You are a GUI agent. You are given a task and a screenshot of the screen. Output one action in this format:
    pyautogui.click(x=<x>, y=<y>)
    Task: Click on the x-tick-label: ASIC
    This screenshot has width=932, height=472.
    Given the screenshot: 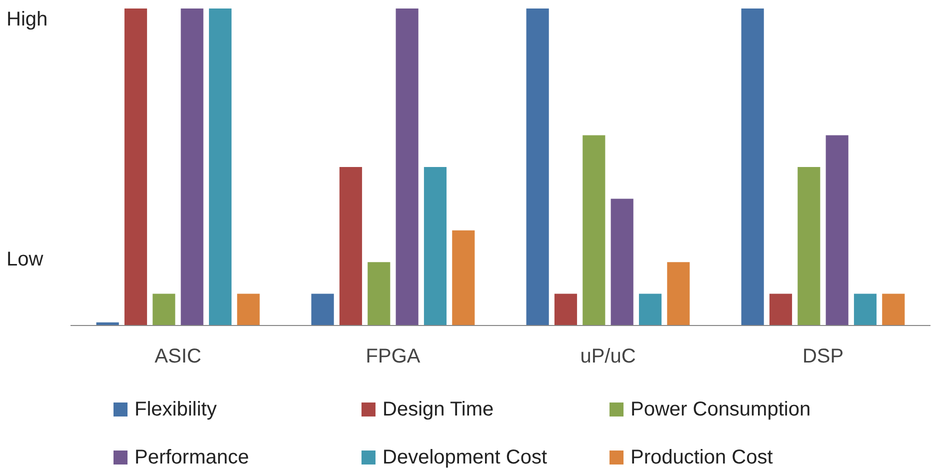 What is the action you would take?
    pyautogui.click(x=178, y=357)
    